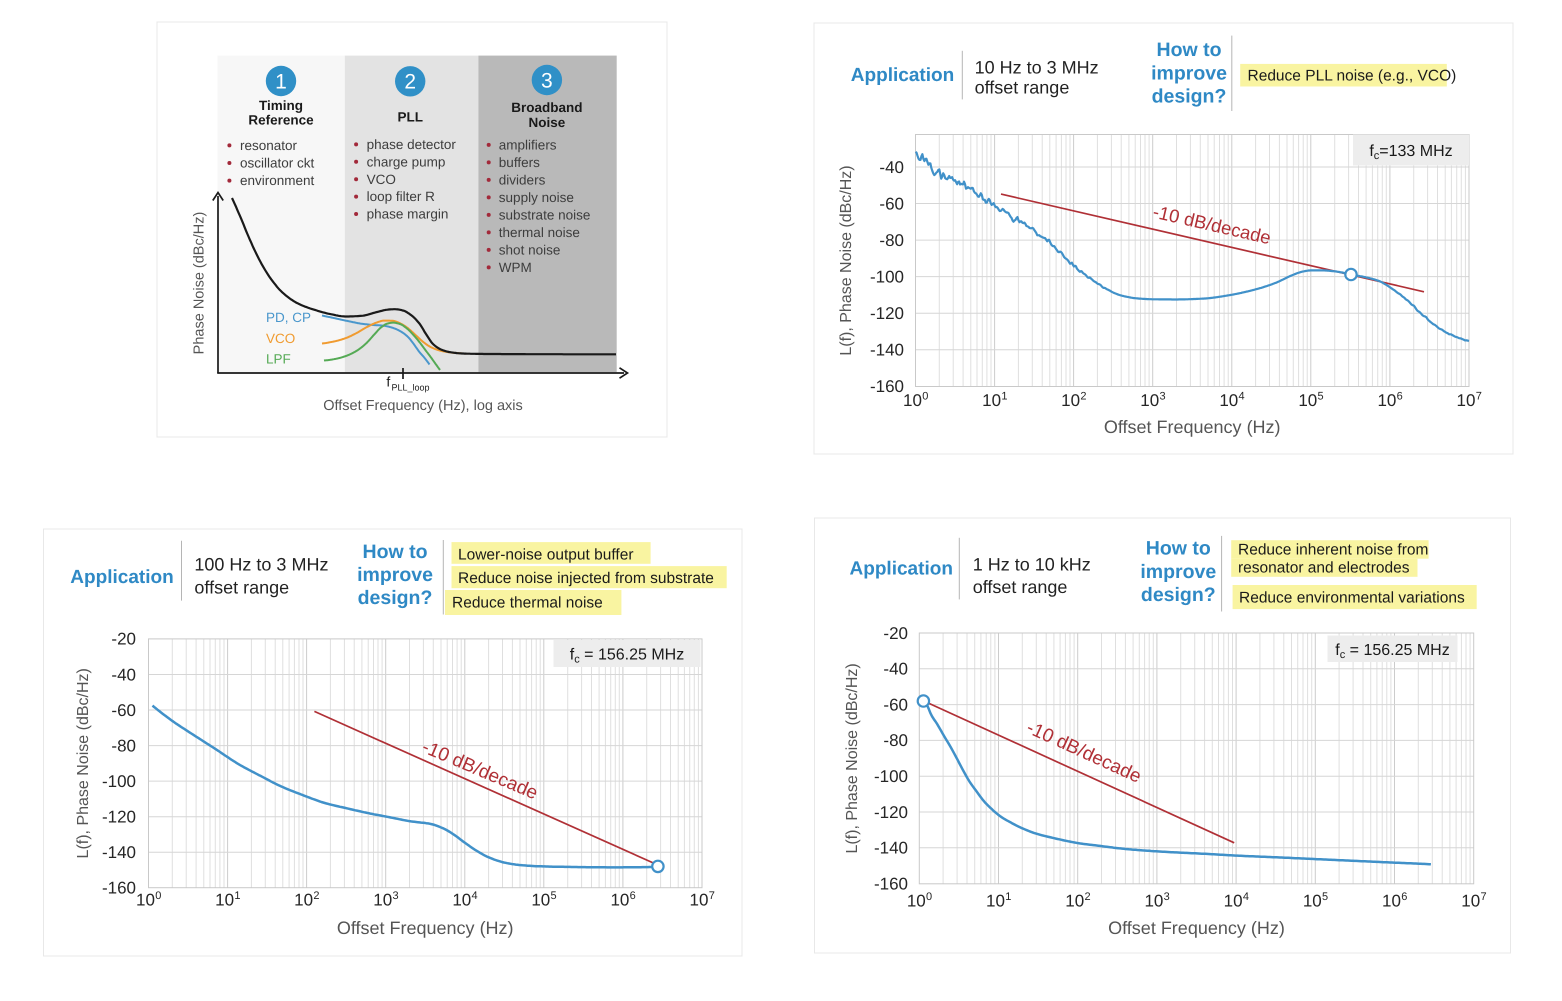 The image size is (1562, 1001). Describe the element at coordinates (395, 552) in the screenshot. I see `svg-text: How to` at that location.